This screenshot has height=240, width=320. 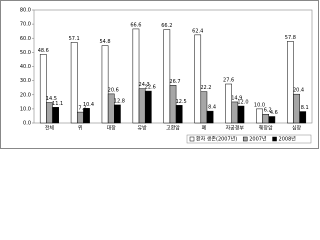 What do you see at coordinates (181, 102) in the screenshot?
I see `value-label: 12.5` at bounding box center [181, 102].